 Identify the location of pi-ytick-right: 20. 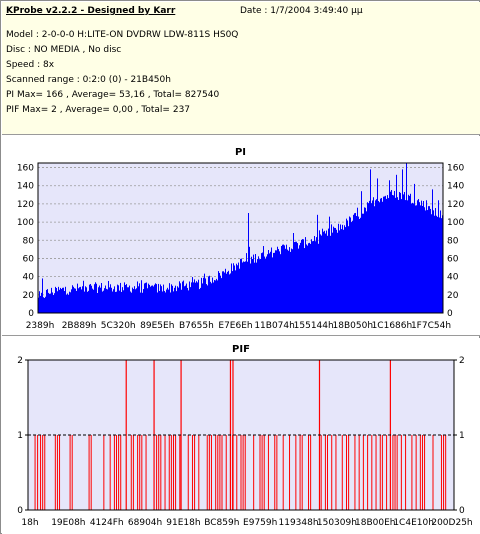
(453, 296).